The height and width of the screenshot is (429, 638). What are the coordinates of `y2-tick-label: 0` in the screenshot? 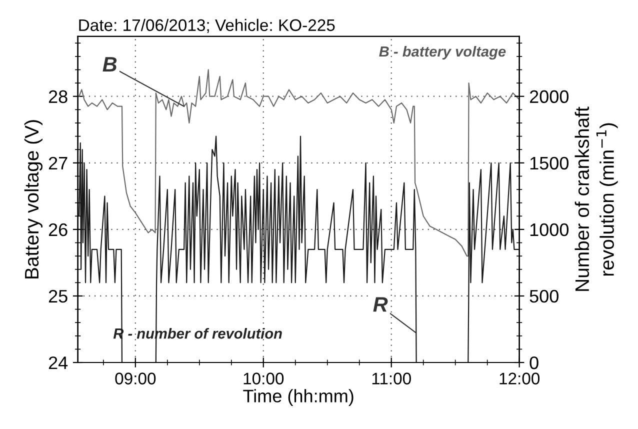 It's located at (534, 363).